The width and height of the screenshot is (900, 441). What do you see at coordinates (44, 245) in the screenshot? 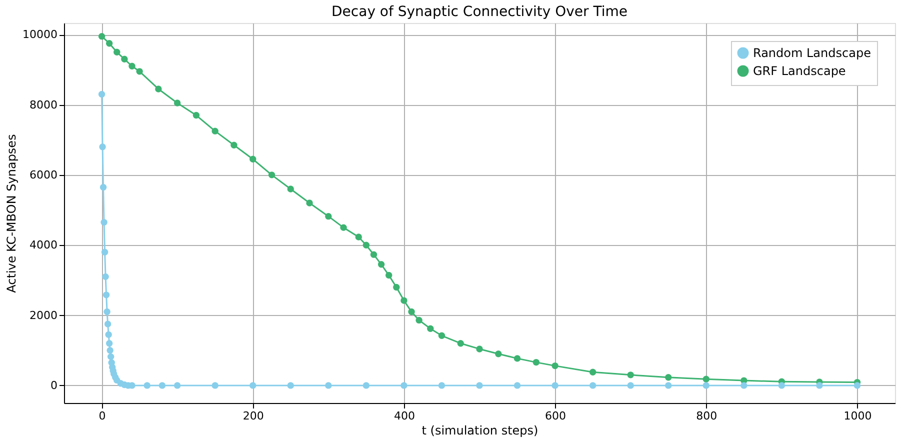
I see `y-tick-label: 4000` at bounding box center [44, 245].